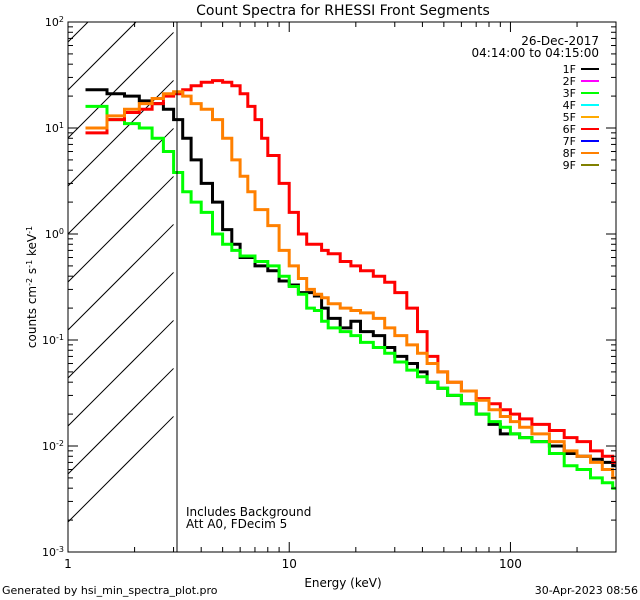 The height and width of the screenshot is (600, 640). I want to click on x-axis-label: Energy (keV), so click(342, 583).